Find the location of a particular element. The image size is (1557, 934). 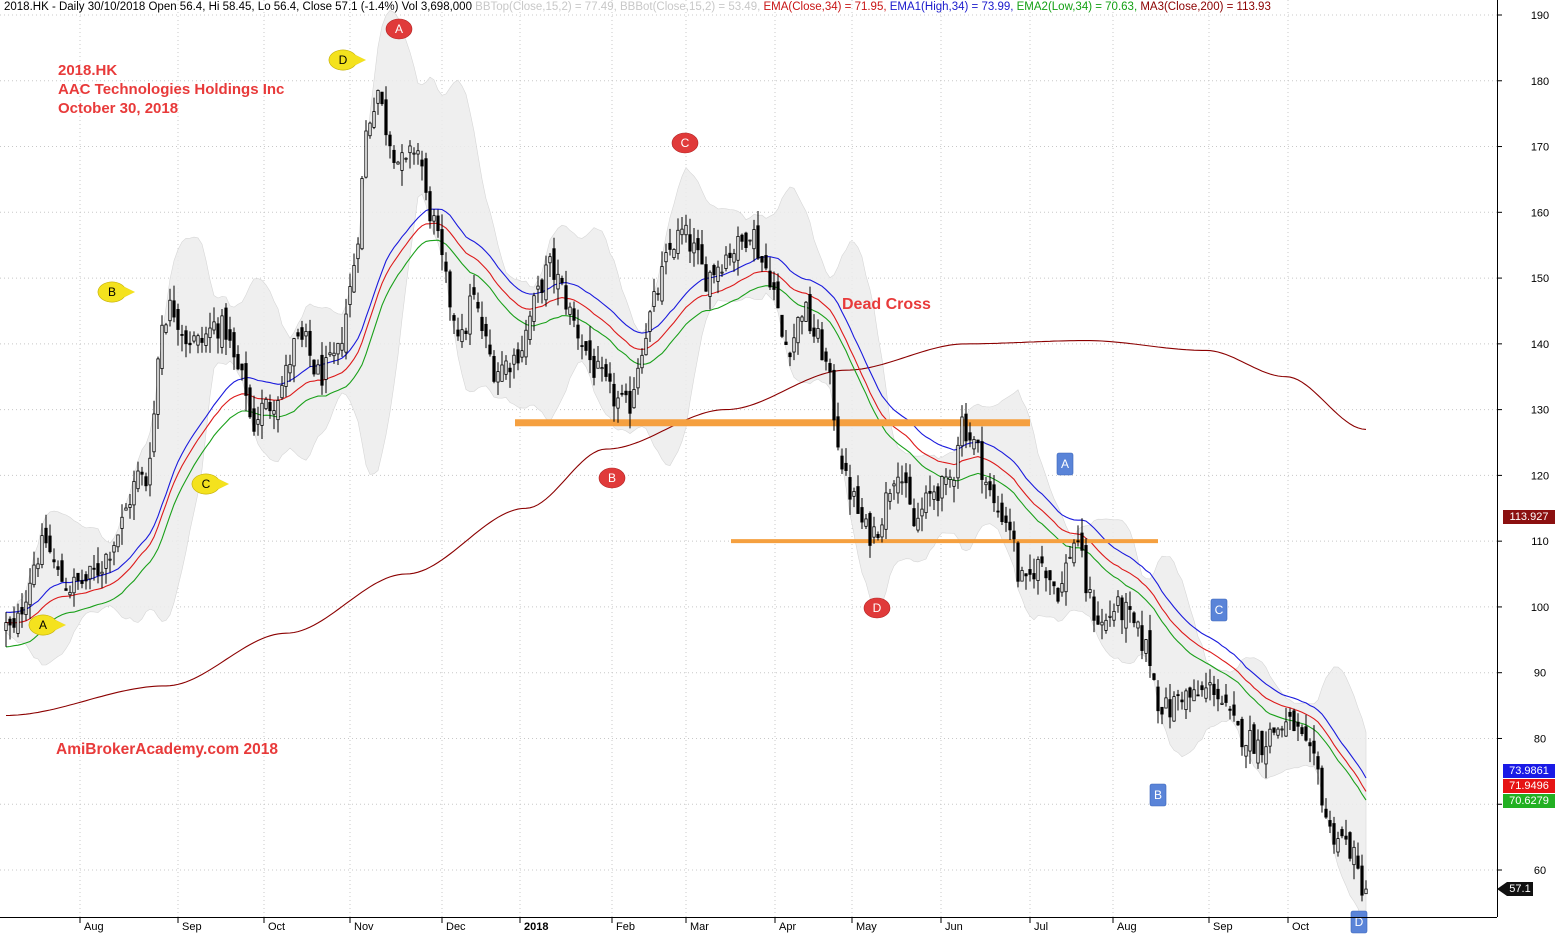

dead-cross-label: Dead Cross is located at coordinates (886, 304).